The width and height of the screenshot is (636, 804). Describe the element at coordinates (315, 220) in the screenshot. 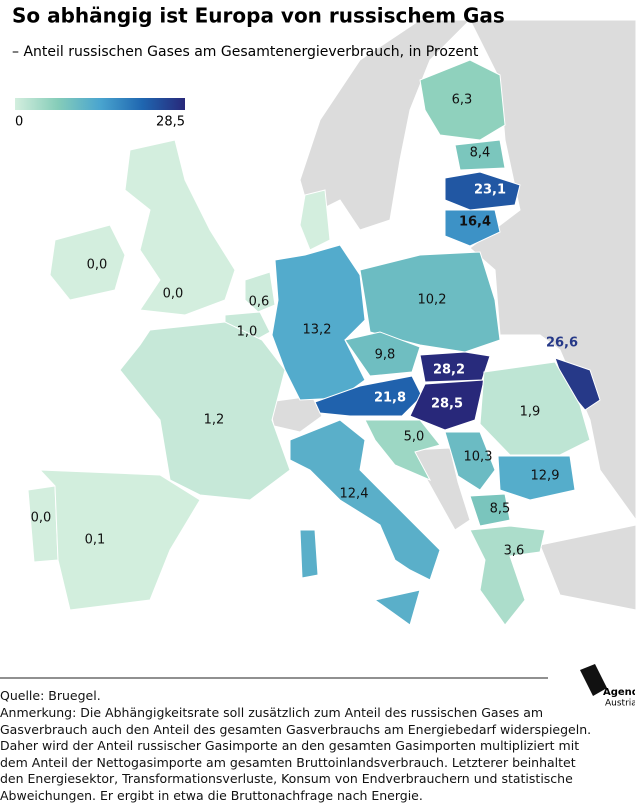

I see `denmark` at that location.